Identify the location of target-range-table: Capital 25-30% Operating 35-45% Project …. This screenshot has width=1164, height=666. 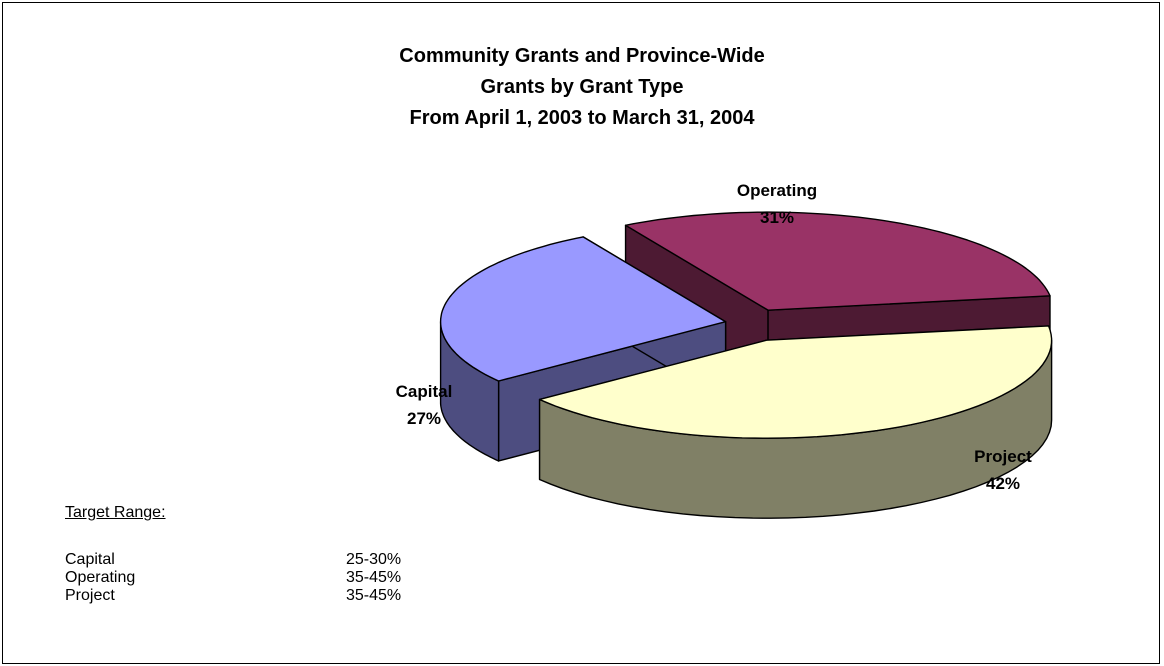
(233, 578).